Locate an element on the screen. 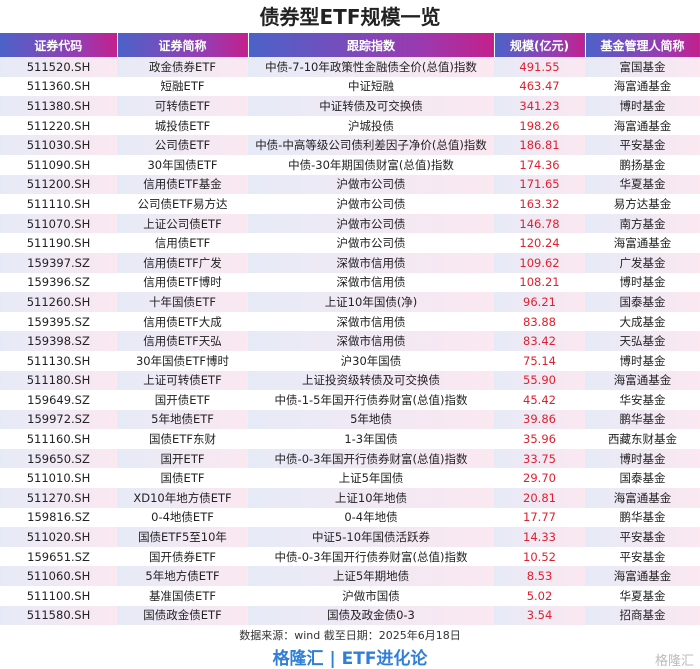 The height and width of the screenshot is (669, 700). cell-code: 511070.SH is located at coordinates (58, 223).